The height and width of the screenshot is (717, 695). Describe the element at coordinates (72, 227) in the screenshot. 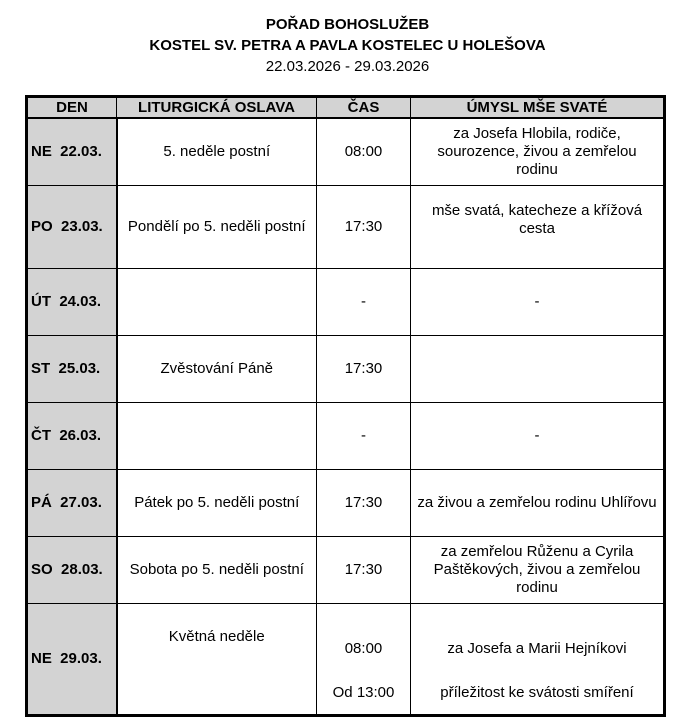

I see `day-cell: PO 23.03.` at that location.